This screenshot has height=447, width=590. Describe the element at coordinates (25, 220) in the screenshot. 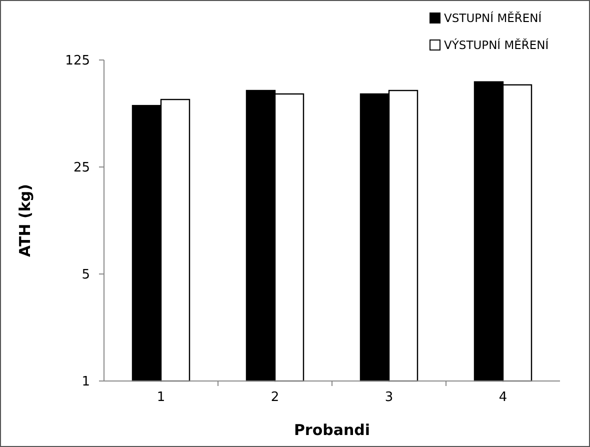

I see `y-axis-title: ATH (kg)` at that location.